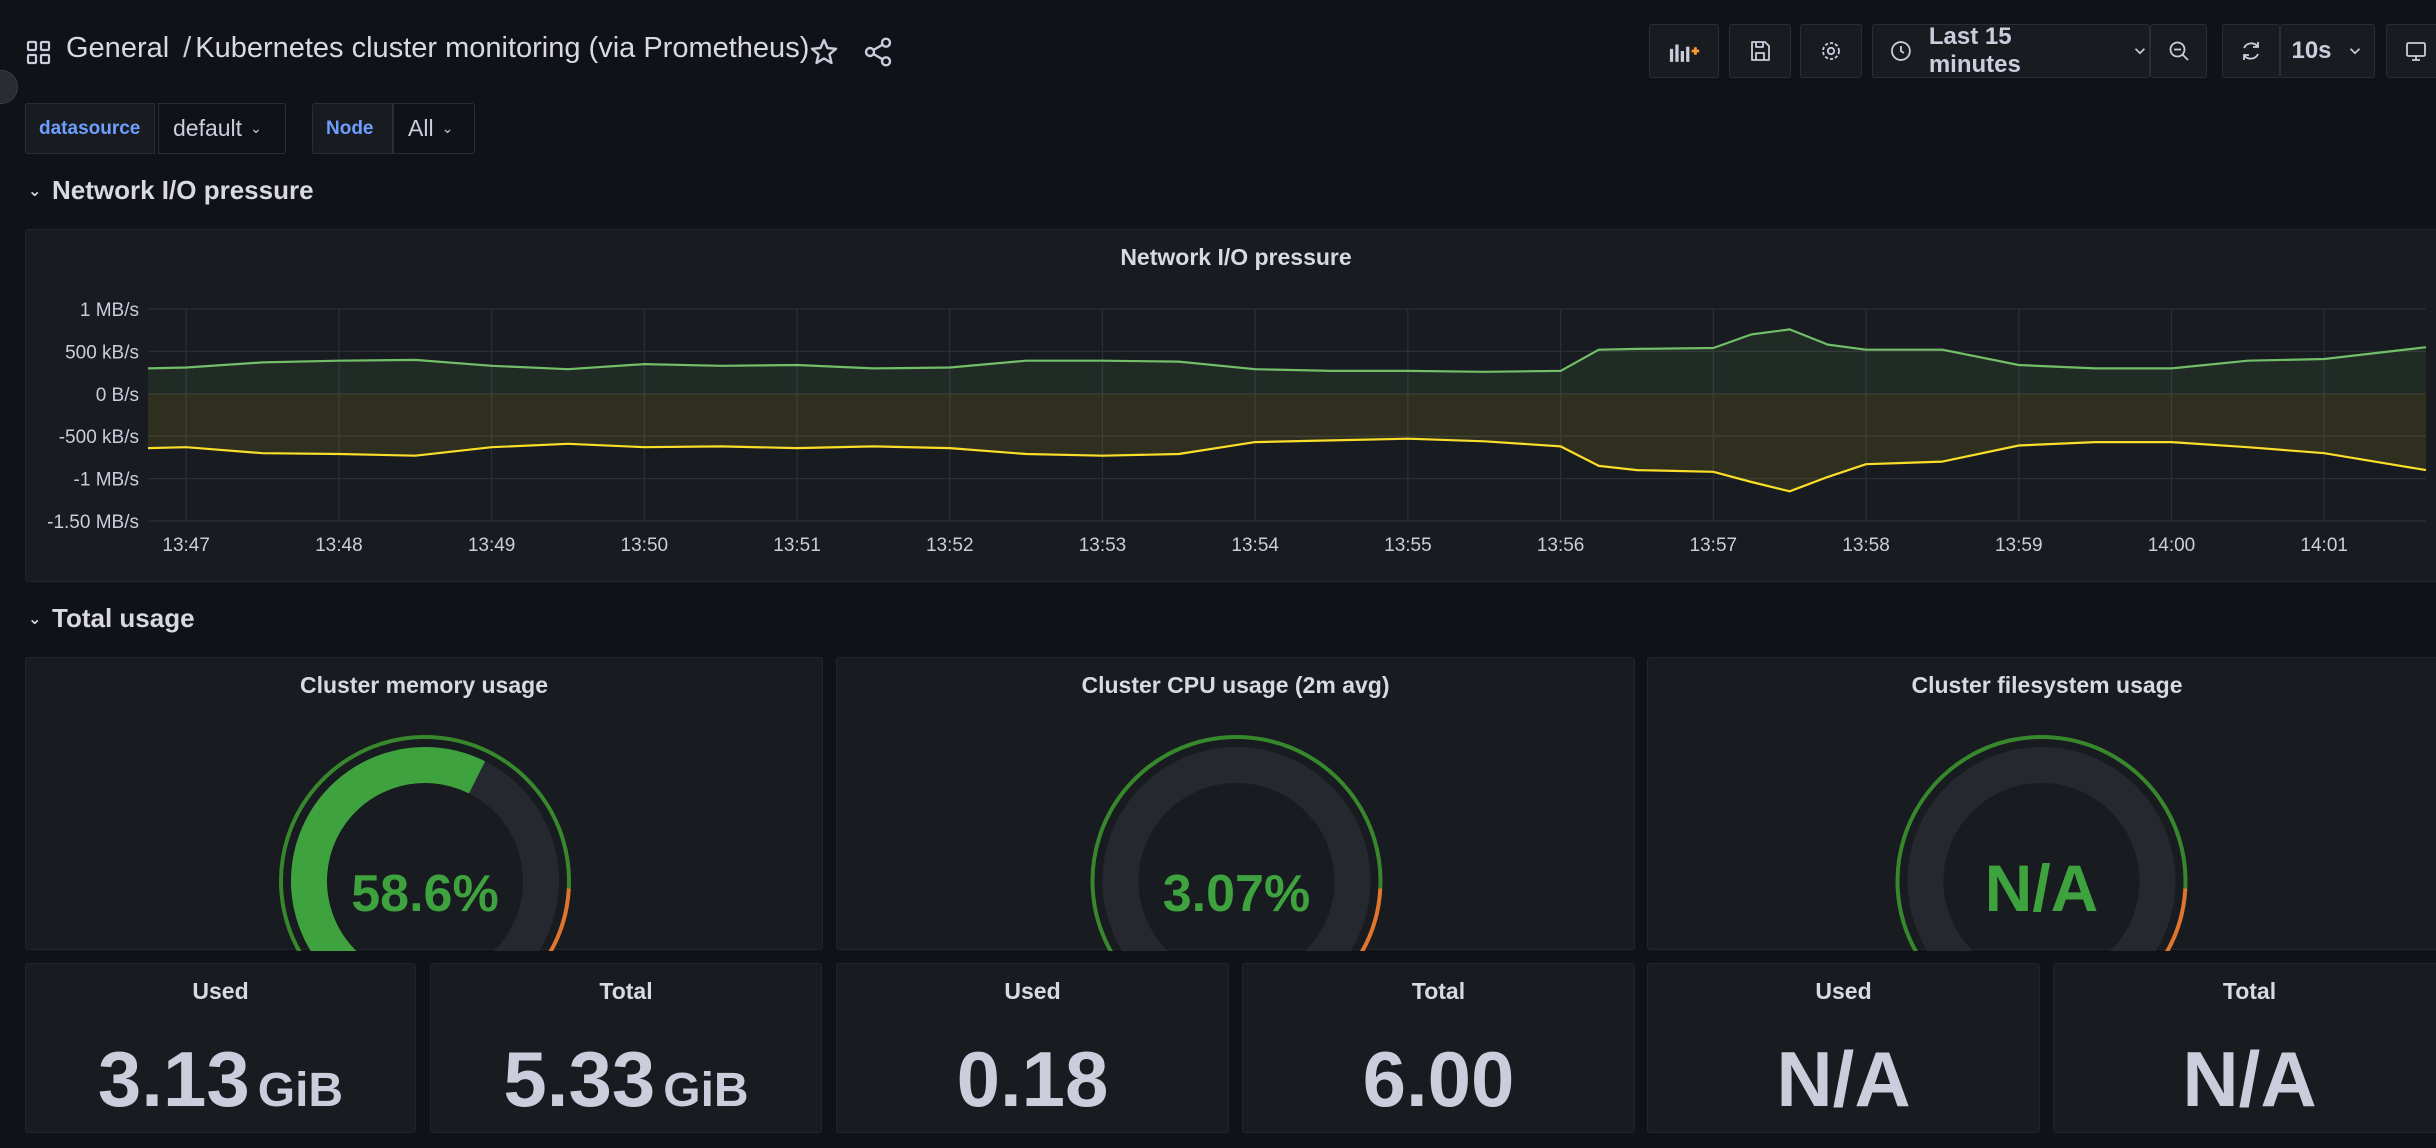 The width and height of the screenshot is (2436, 1148). Describe the element at coordinates (1236, 894) in the screenshot. I see `gauge-value: 3.07%` at that location.